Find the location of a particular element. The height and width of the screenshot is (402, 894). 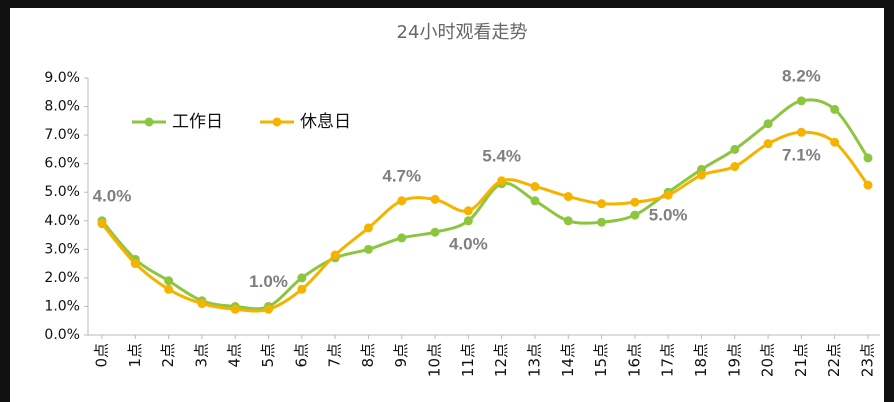

x-tick-label: 18点 is located at coordinates (701, 360).